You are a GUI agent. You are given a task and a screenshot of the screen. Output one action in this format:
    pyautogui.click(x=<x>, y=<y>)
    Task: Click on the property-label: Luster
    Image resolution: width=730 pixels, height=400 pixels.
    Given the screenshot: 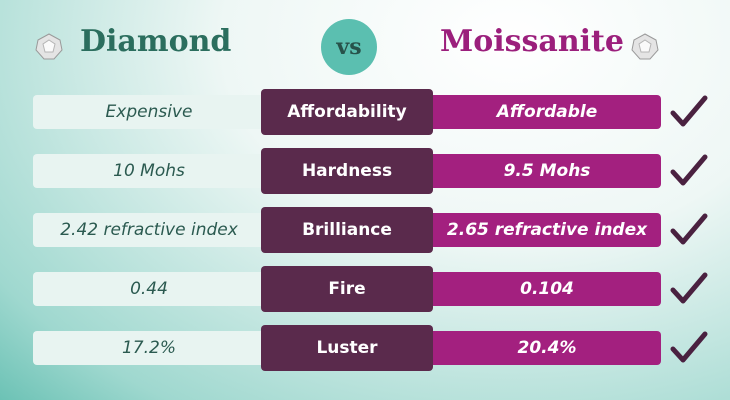 What is the action you would take?
    pyautogui.click(x=347, y=348)
    